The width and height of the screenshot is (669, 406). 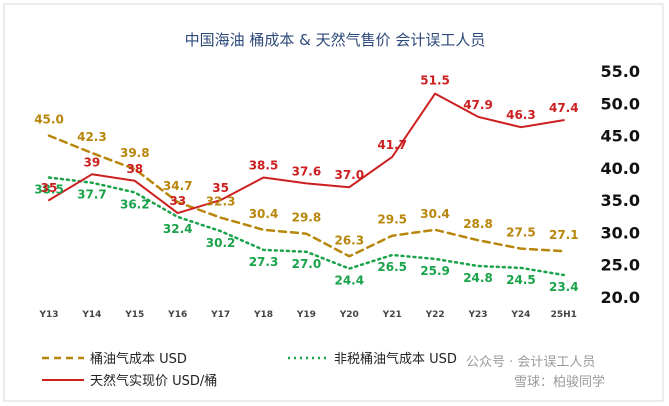 I want to click on x-tick-label: Y17, so click(x=220, y=315).